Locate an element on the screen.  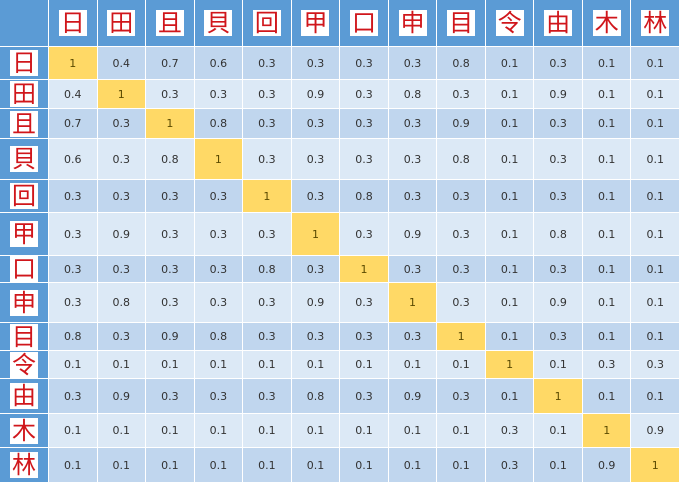
column-header-glyph: 甲 is located at coordinates (315, 23).